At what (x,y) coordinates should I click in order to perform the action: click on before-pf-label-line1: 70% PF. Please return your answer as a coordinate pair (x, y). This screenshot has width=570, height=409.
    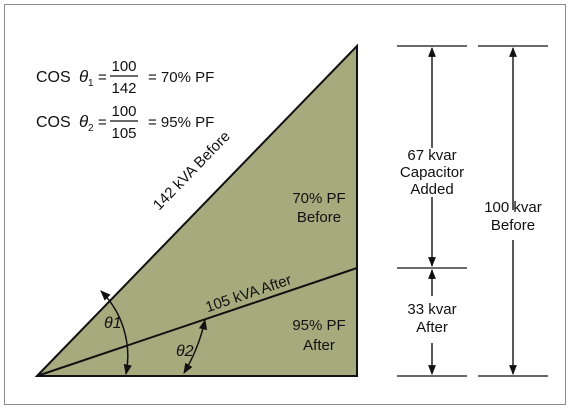
    Looking at the image, I should click on (318, 198).